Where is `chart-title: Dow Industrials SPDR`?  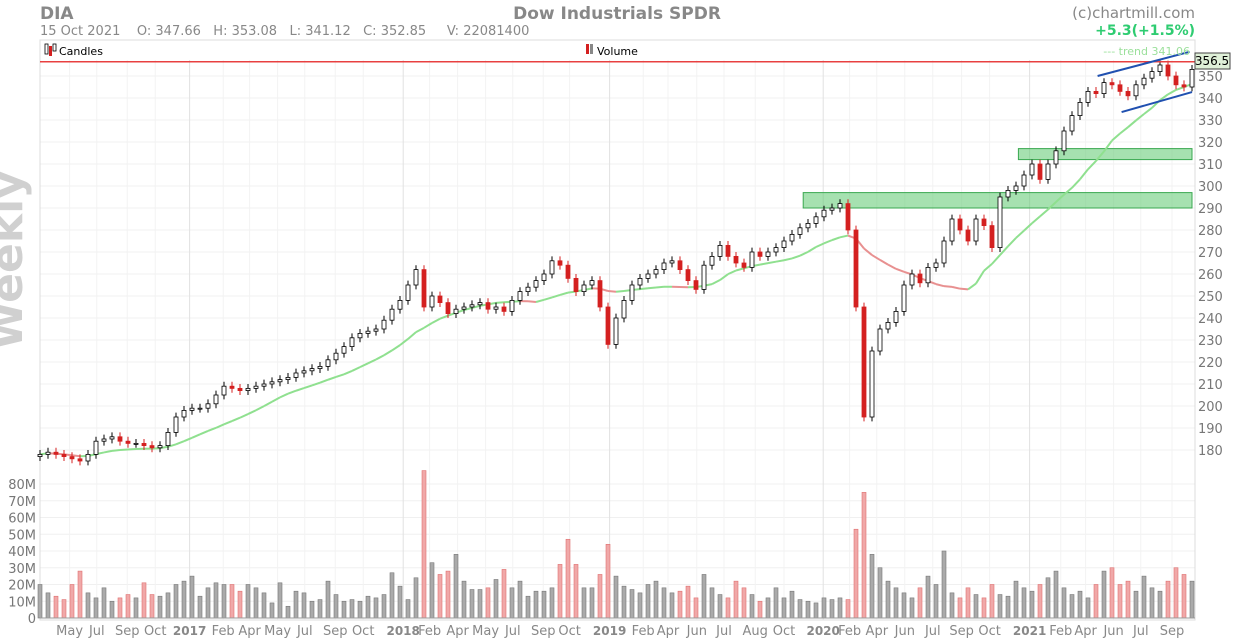 chart-title: Dow Industrials SPDR is located at coordinates (617, 14).